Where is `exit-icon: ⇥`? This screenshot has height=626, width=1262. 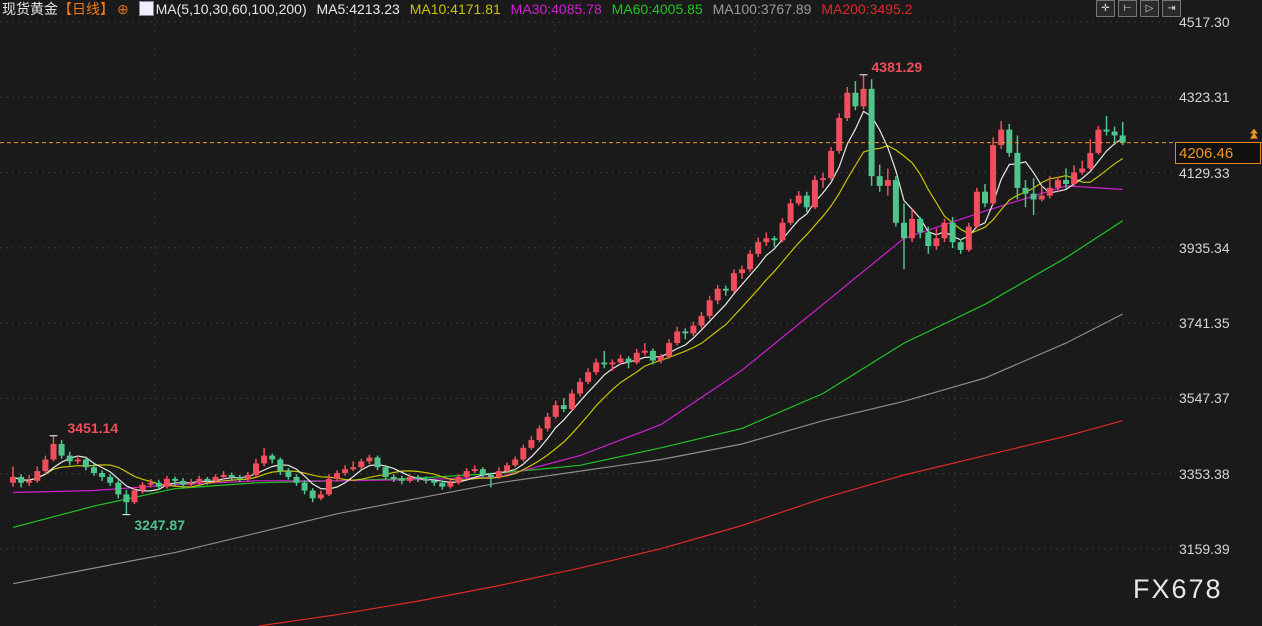 exit-icon: ⇥ is located at coordinates (1171, 8).